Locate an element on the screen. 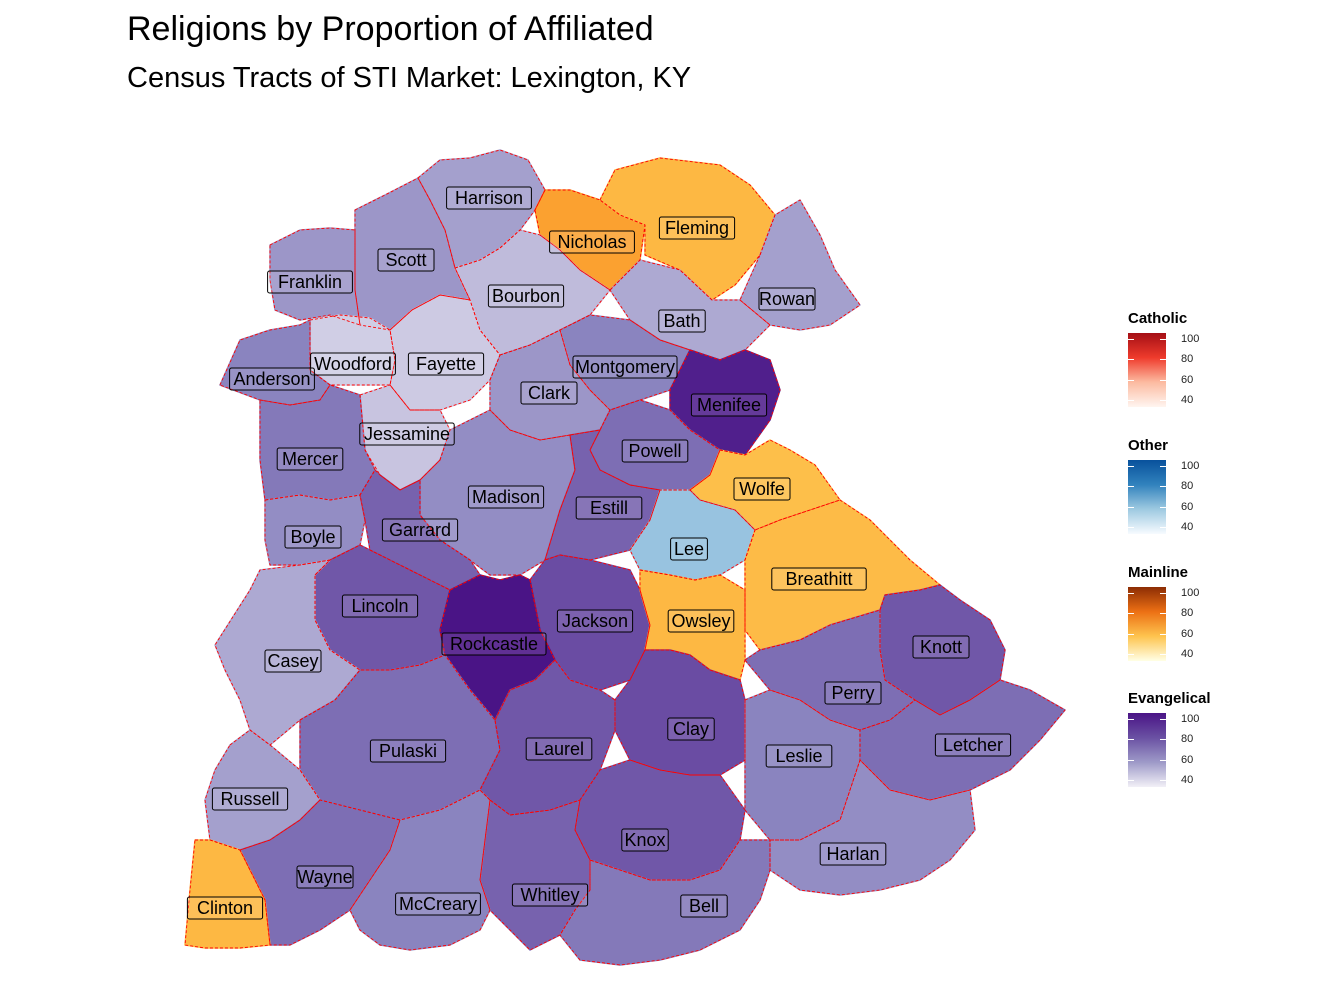 Image resolution: width=1344 pixels, height=1008 pixels. county-label-box-montgomery is located at coordinates (625, 367).